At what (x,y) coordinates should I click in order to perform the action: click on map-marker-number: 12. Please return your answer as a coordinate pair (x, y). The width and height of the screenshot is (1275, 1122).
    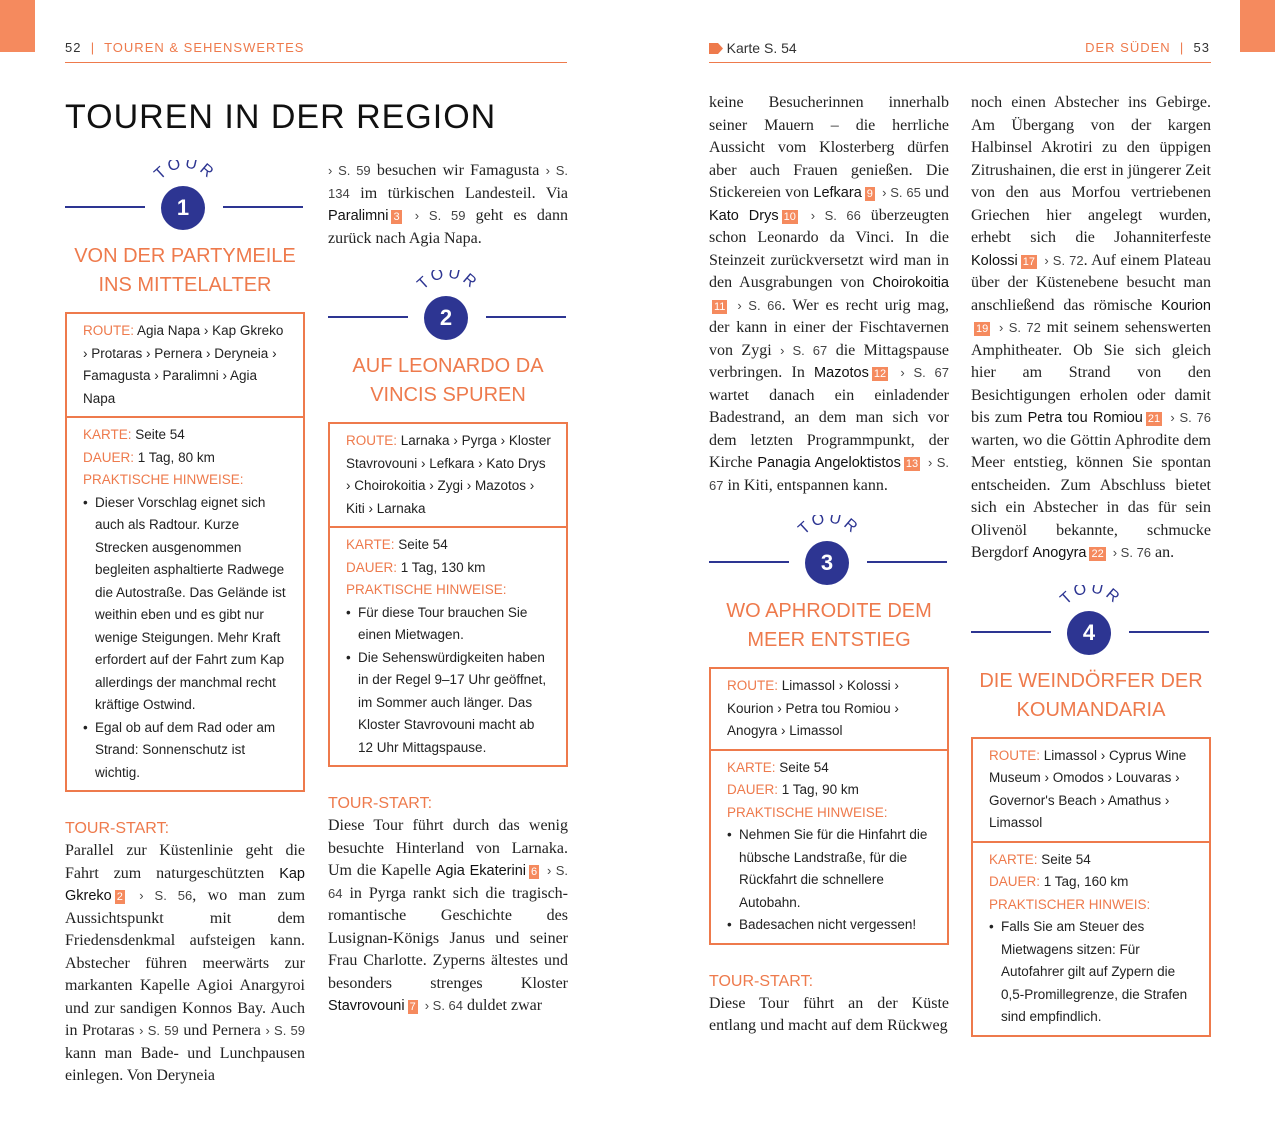
    Looking at the image, I should click on (880, 374).